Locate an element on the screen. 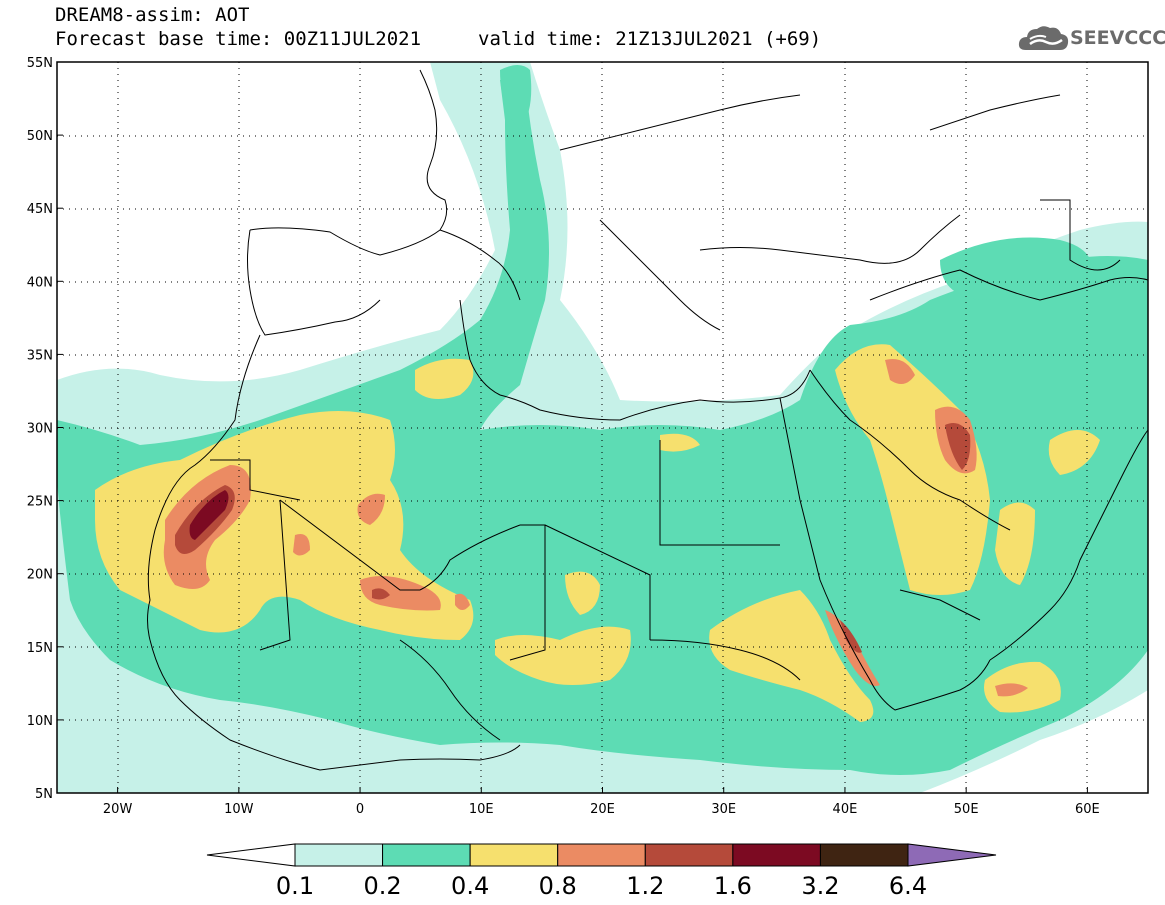 The image size is (1165, 905). colorbar-level-label: 6.4 is located at coordinates (908, 886).